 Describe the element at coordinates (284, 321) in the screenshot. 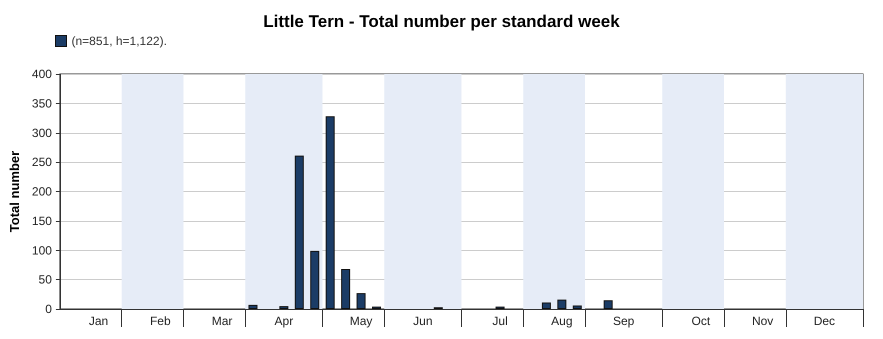

I see `x-tick-label: Apr` at that location.